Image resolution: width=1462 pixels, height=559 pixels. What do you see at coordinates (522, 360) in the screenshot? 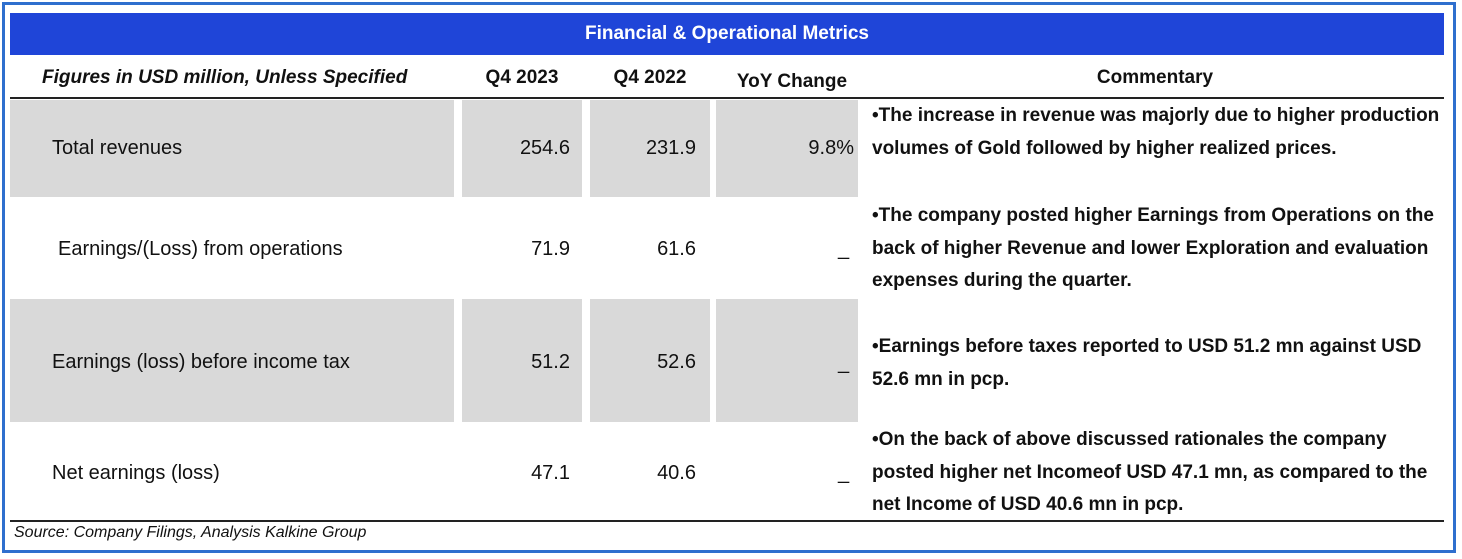
I see `row-3-q4-2023-cell` at bounding box center [522, 360].